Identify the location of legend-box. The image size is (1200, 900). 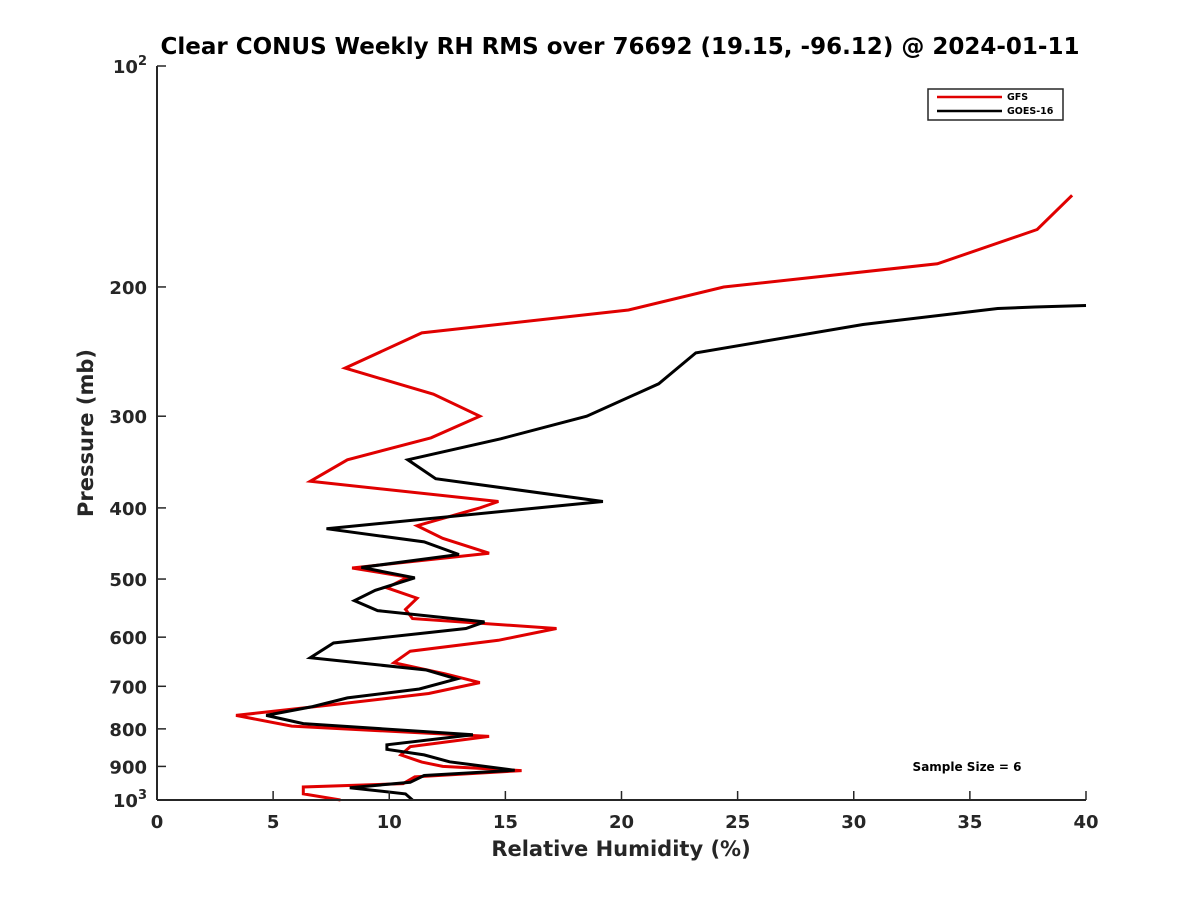
(995, 104).